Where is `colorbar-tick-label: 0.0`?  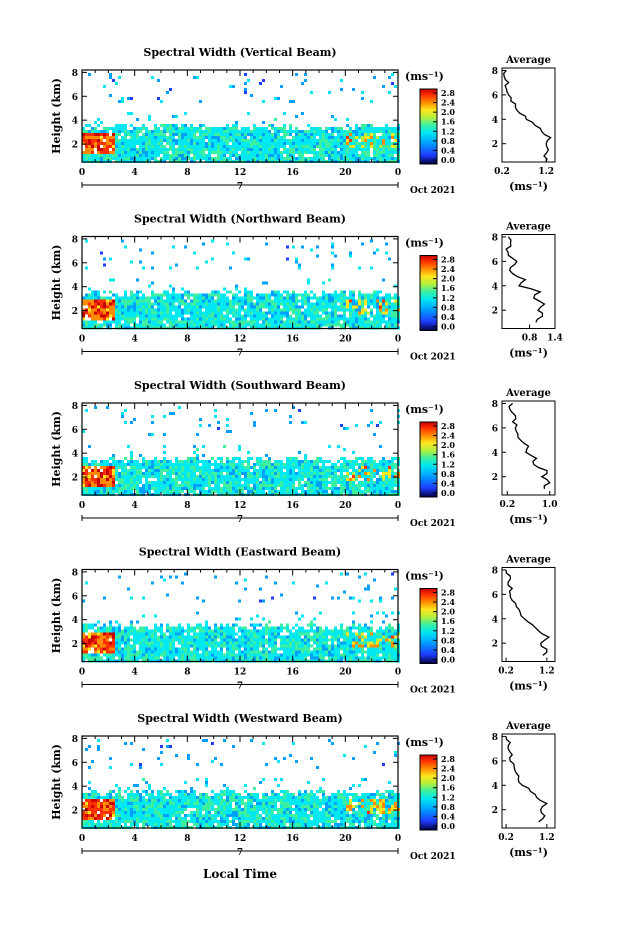 colorbar-tick-label: 0.0 is located at coordinates (448, 327).